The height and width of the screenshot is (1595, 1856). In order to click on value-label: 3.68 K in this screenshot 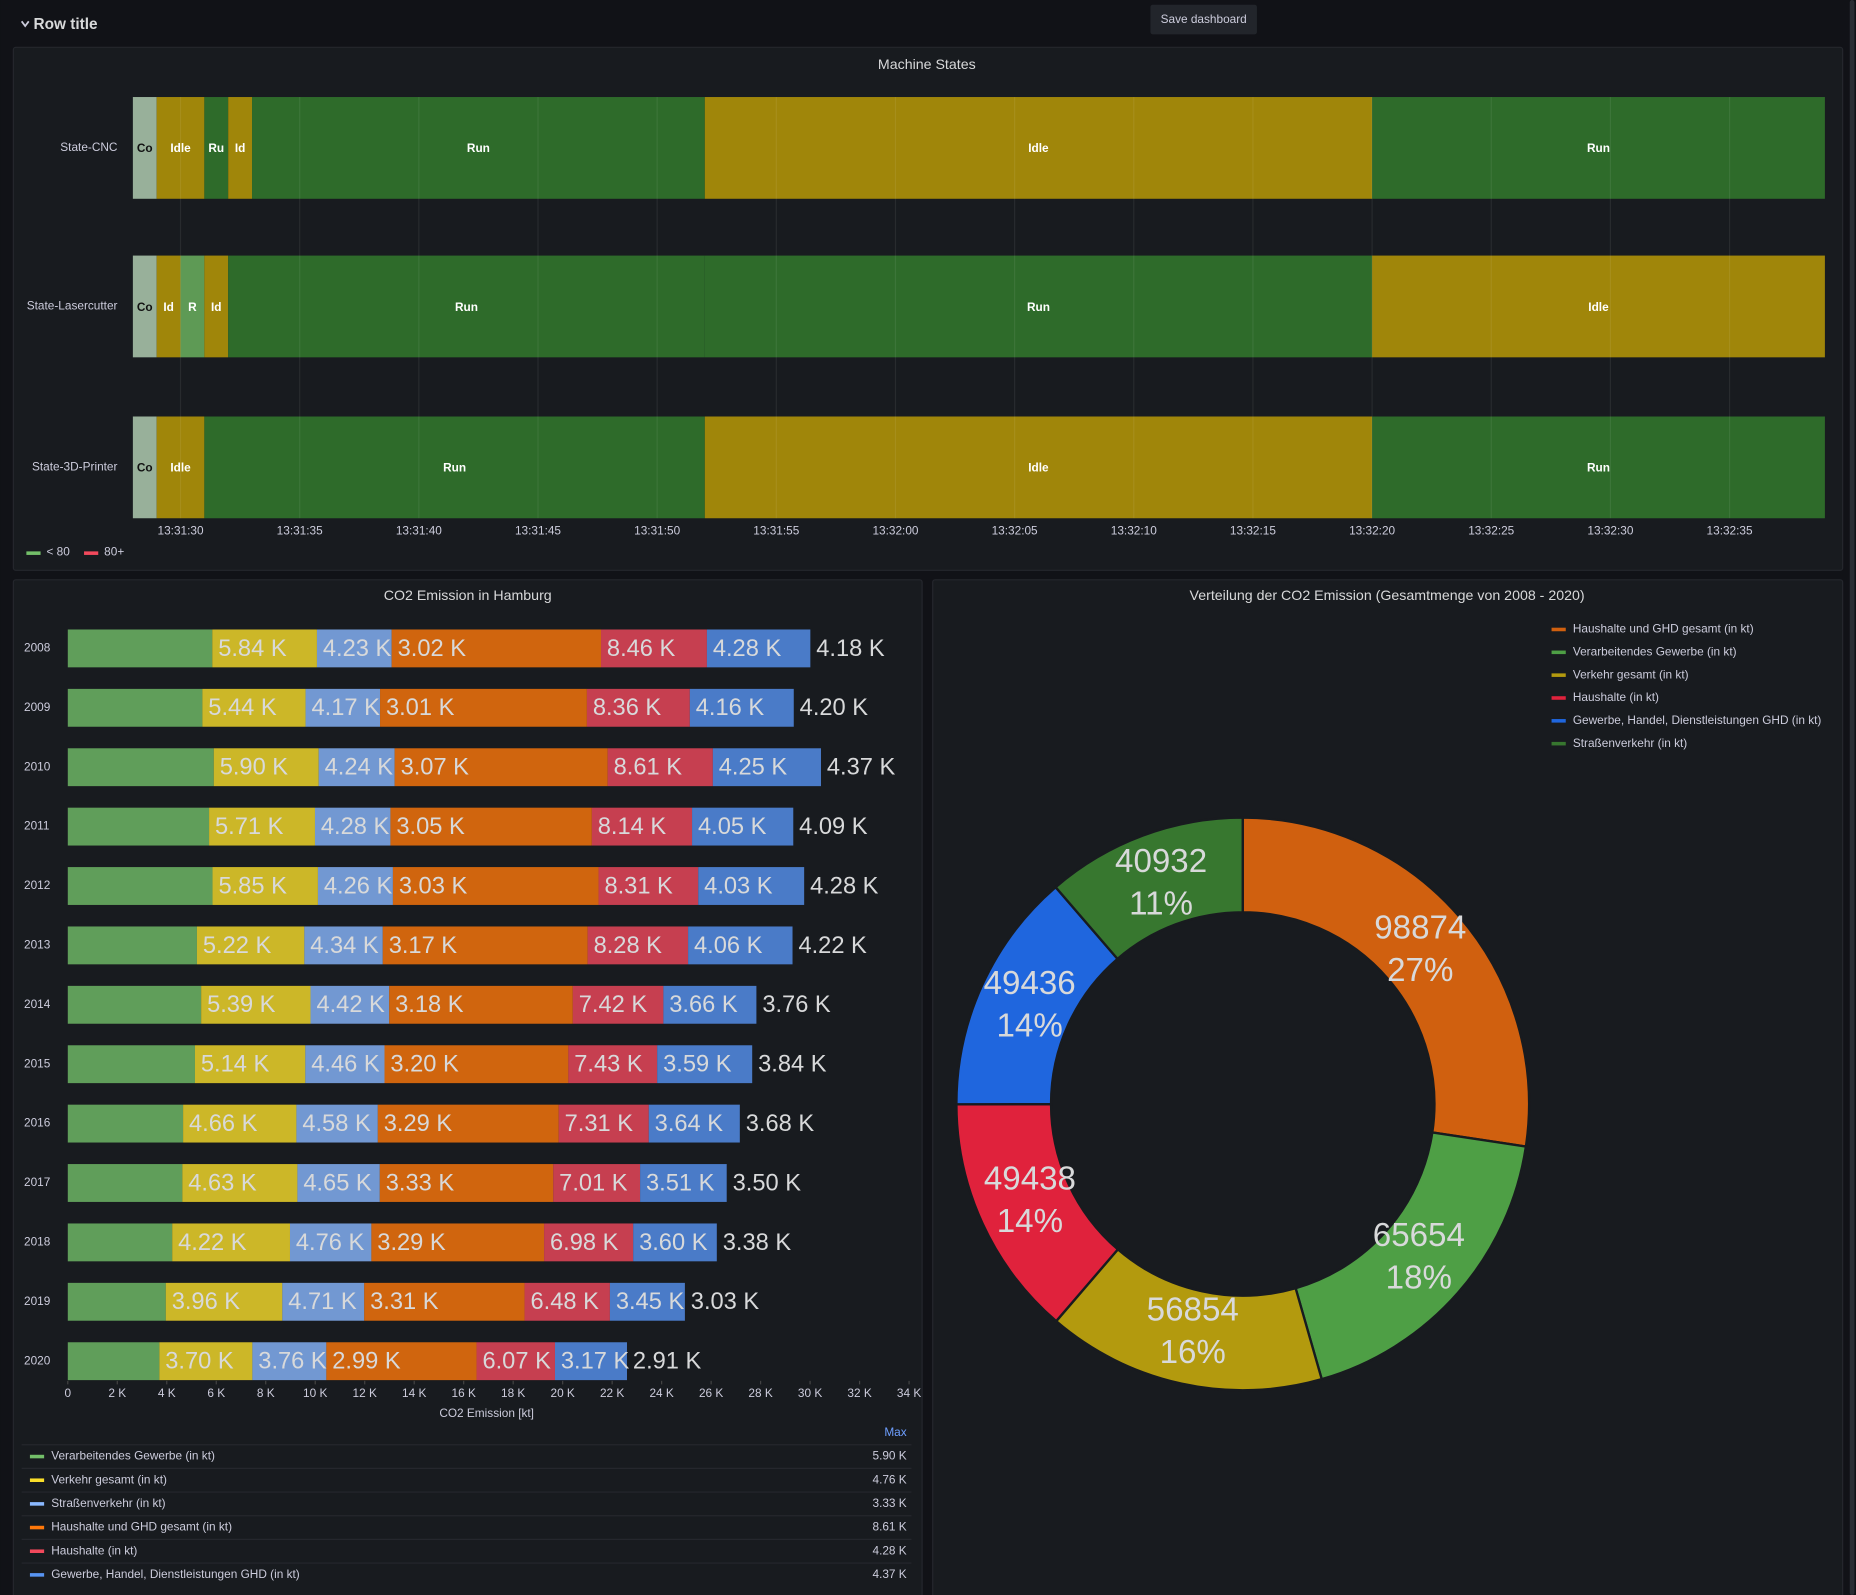, I will do `click(780, 1124)`.